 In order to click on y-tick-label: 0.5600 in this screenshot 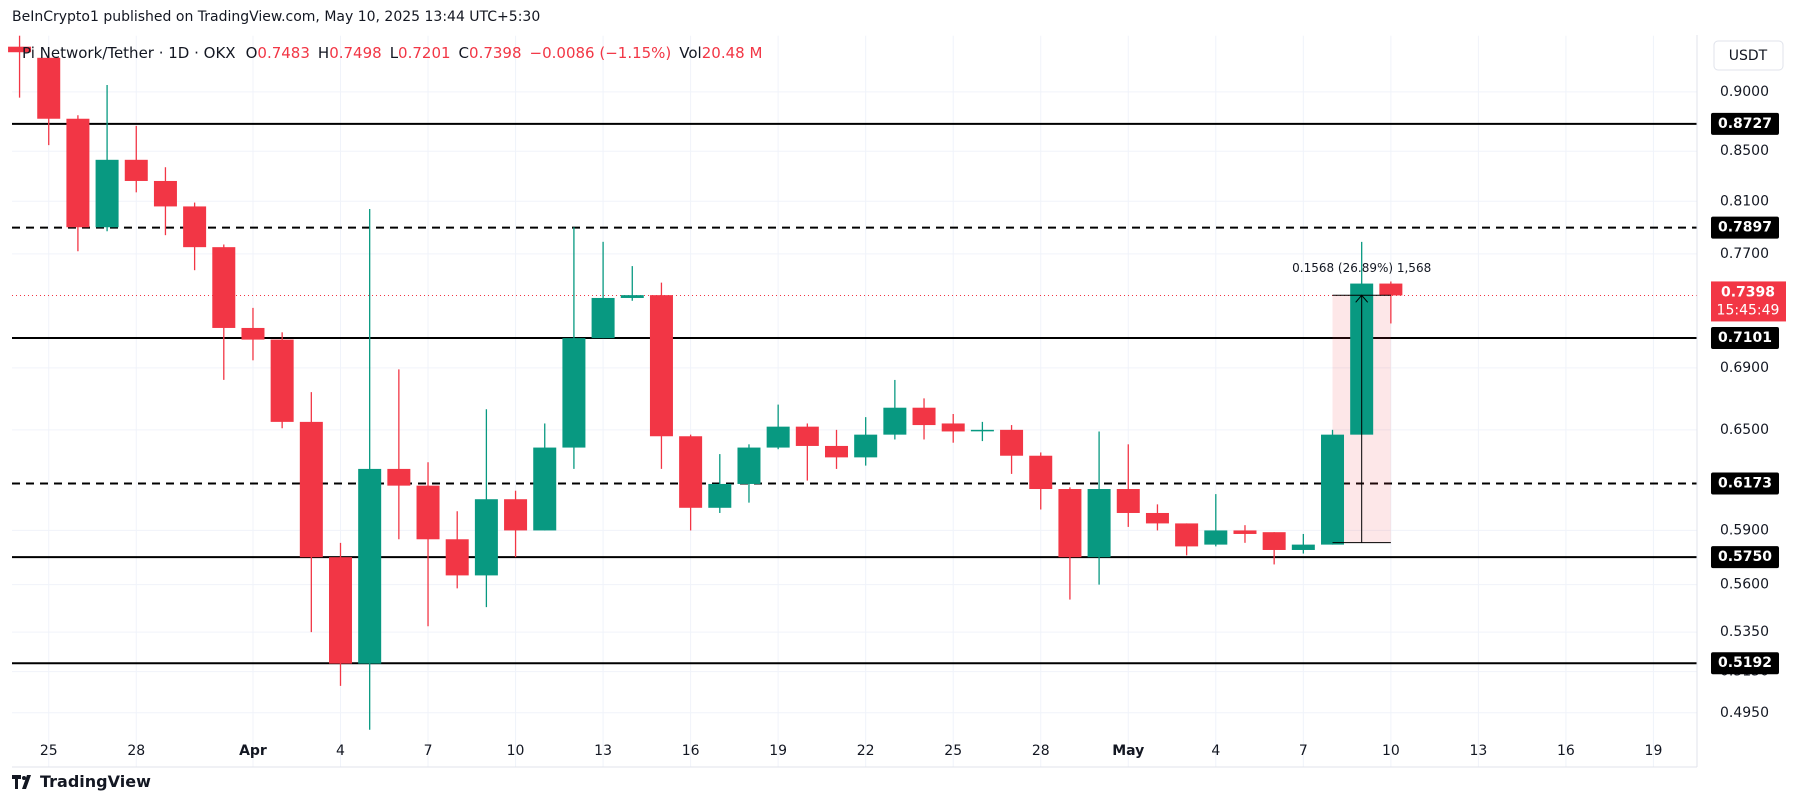, I will do `click(1744, 585)`.